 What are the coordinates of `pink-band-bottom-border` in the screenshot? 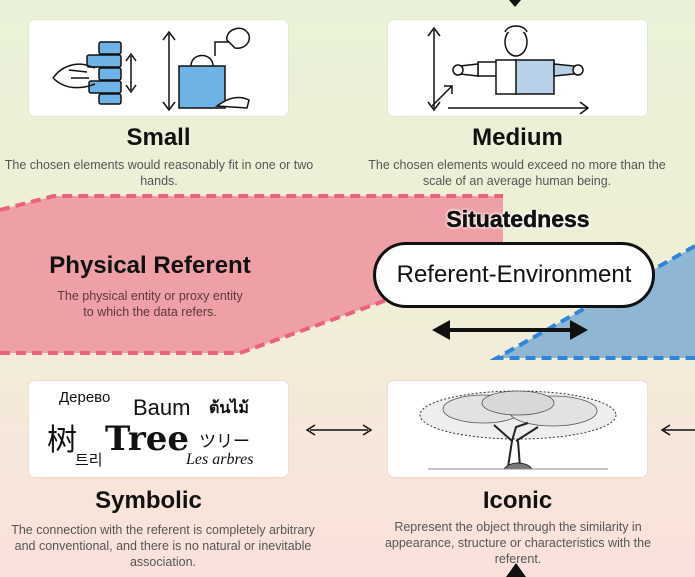 It's located at (252, 305).